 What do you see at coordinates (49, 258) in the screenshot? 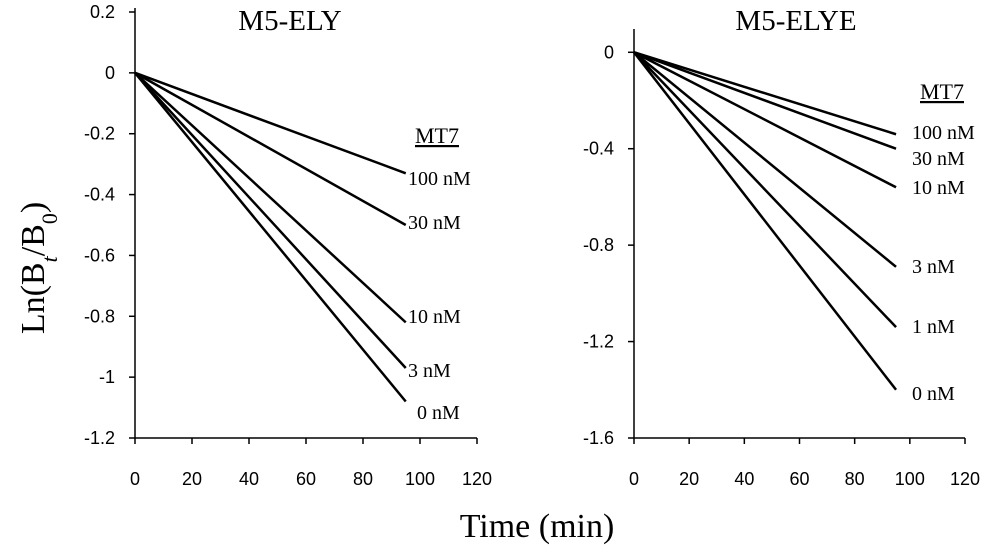
I see `y-axis-label-sub-t: t` at bounding box center [49, 258].